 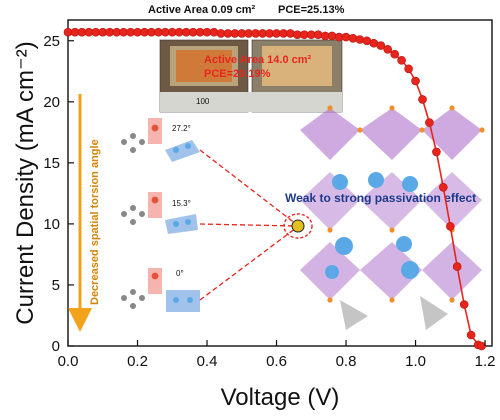 I want to click on angle-label-2: 15.3°, so click(x=181, y=203).